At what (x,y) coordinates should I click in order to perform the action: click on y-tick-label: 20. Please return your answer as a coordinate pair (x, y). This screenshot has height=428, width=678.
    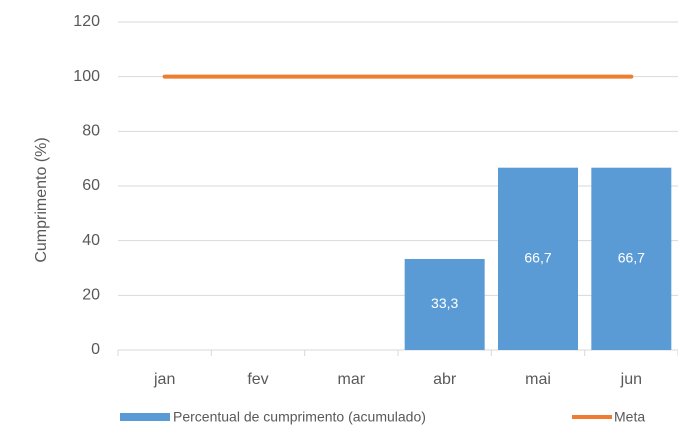
    Looking at the image, I should click on (91, 295).